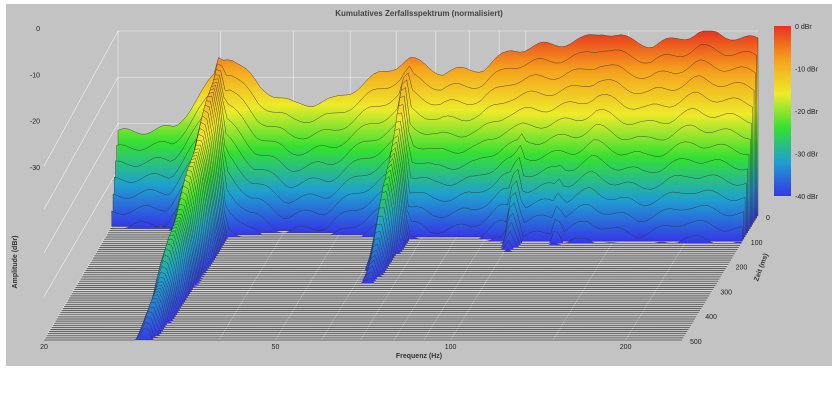 The height and width of the screenshot is (400, 839). What do you see at coordinates (626, 347) in the screenshot?
I see `x-tick-label: 200` at bounding box center [626, 347].